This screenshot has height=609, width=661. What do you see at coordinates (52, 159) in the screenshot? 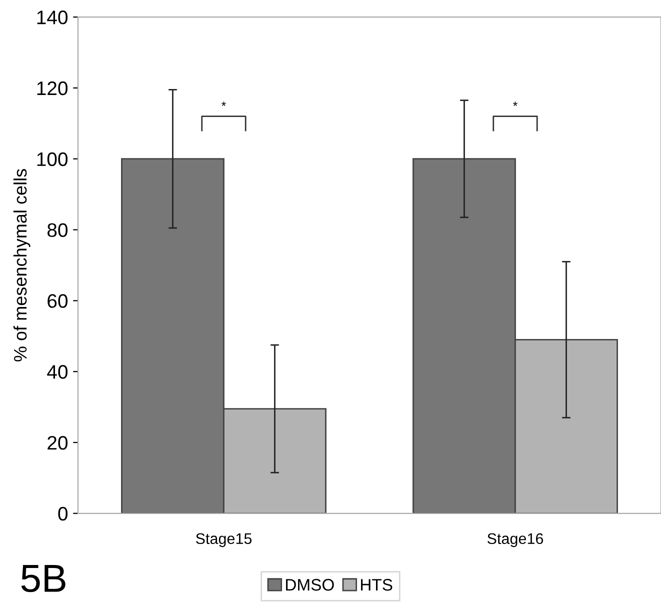
I see `y-tick-label: 100` at bounding box center [52, 159].